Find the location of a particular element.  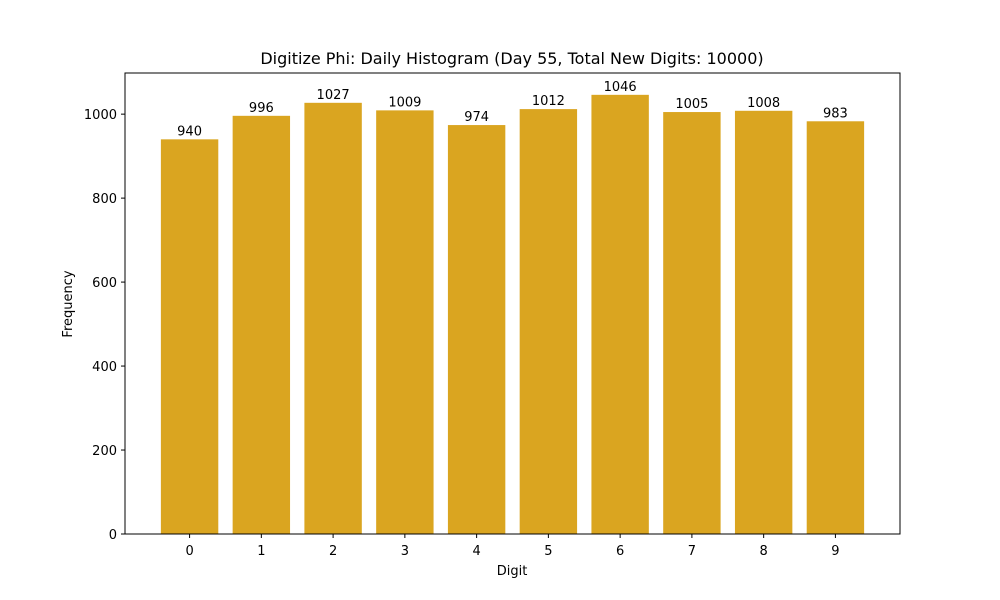

x-tick-label: 4 is located at coordinates (476, 551).